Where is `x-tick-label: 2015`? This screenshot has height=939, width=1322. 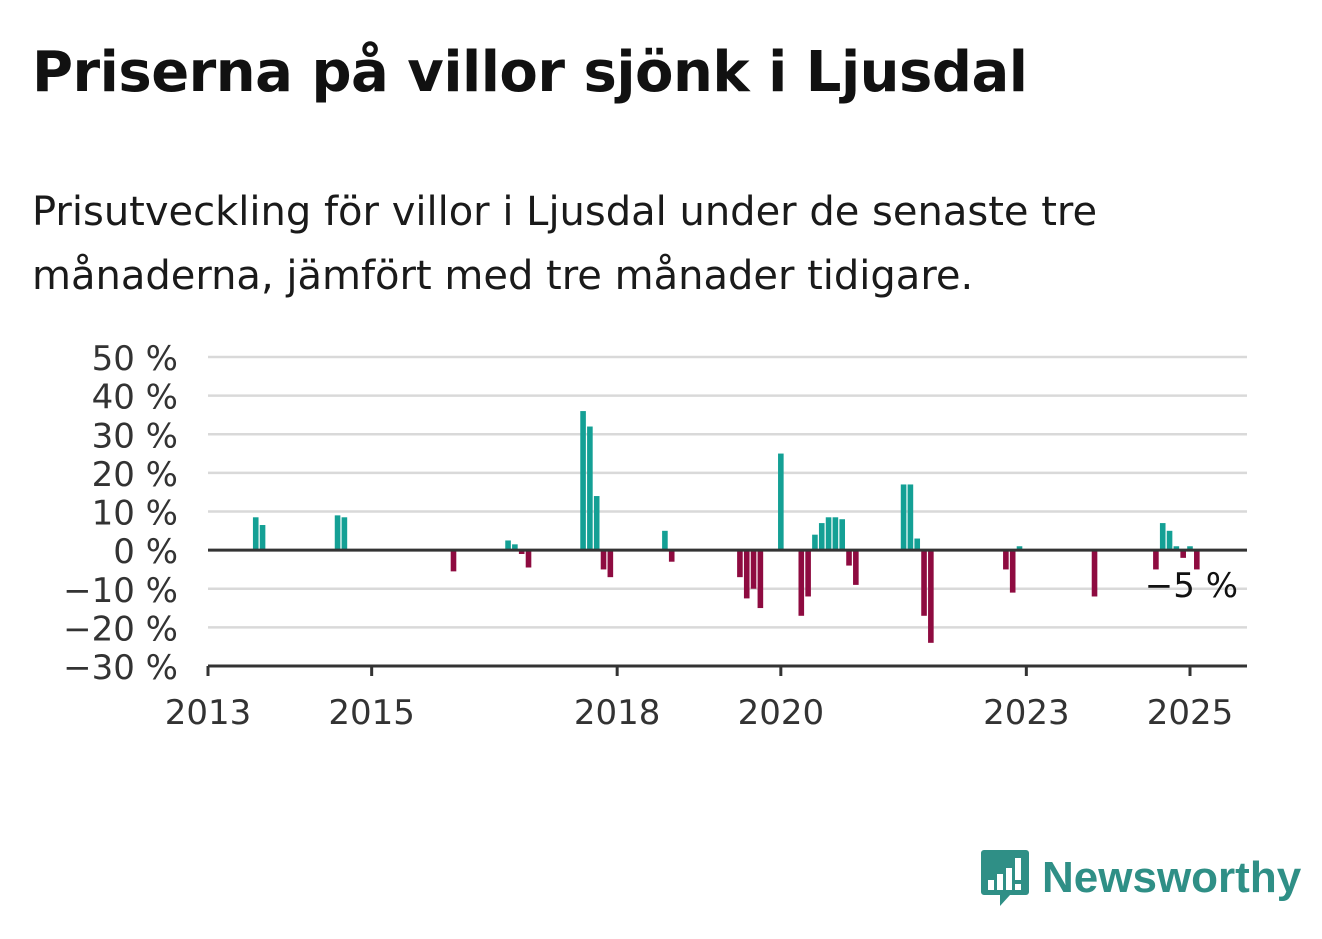
x-tick-label: 2015 is located at coordinates (371, 713).